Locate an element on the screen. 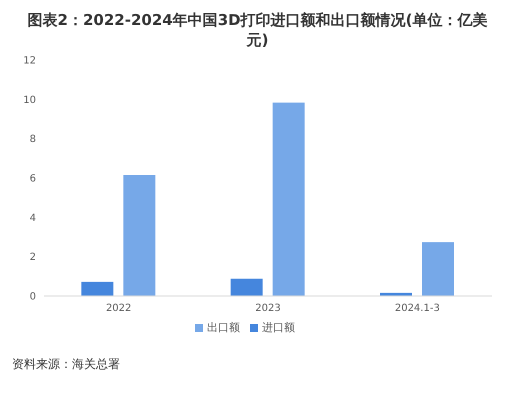 The width and height of the screenshot is (515, 399). legend-label: 进口额 is located at coordinates (278, 327).